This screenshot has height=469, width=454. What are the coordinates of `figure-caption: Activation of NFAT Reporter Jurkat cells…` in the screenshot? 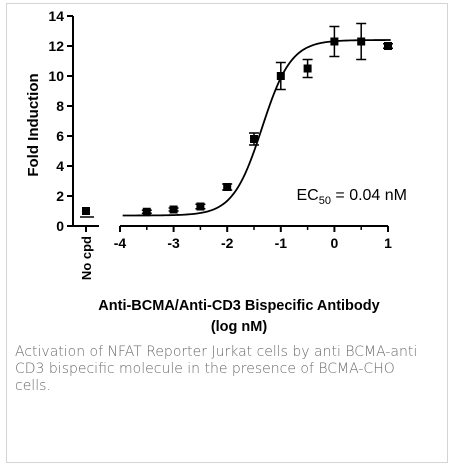 It's located at (216, 369).